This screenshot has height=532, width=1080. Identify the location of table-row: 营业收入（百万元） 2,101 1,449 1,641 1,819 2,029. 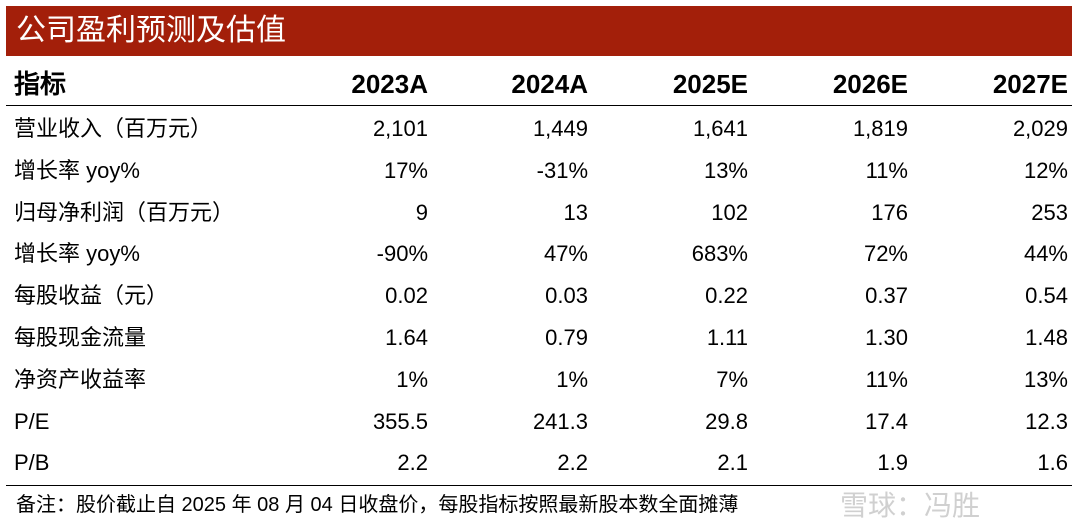
(539, 129).